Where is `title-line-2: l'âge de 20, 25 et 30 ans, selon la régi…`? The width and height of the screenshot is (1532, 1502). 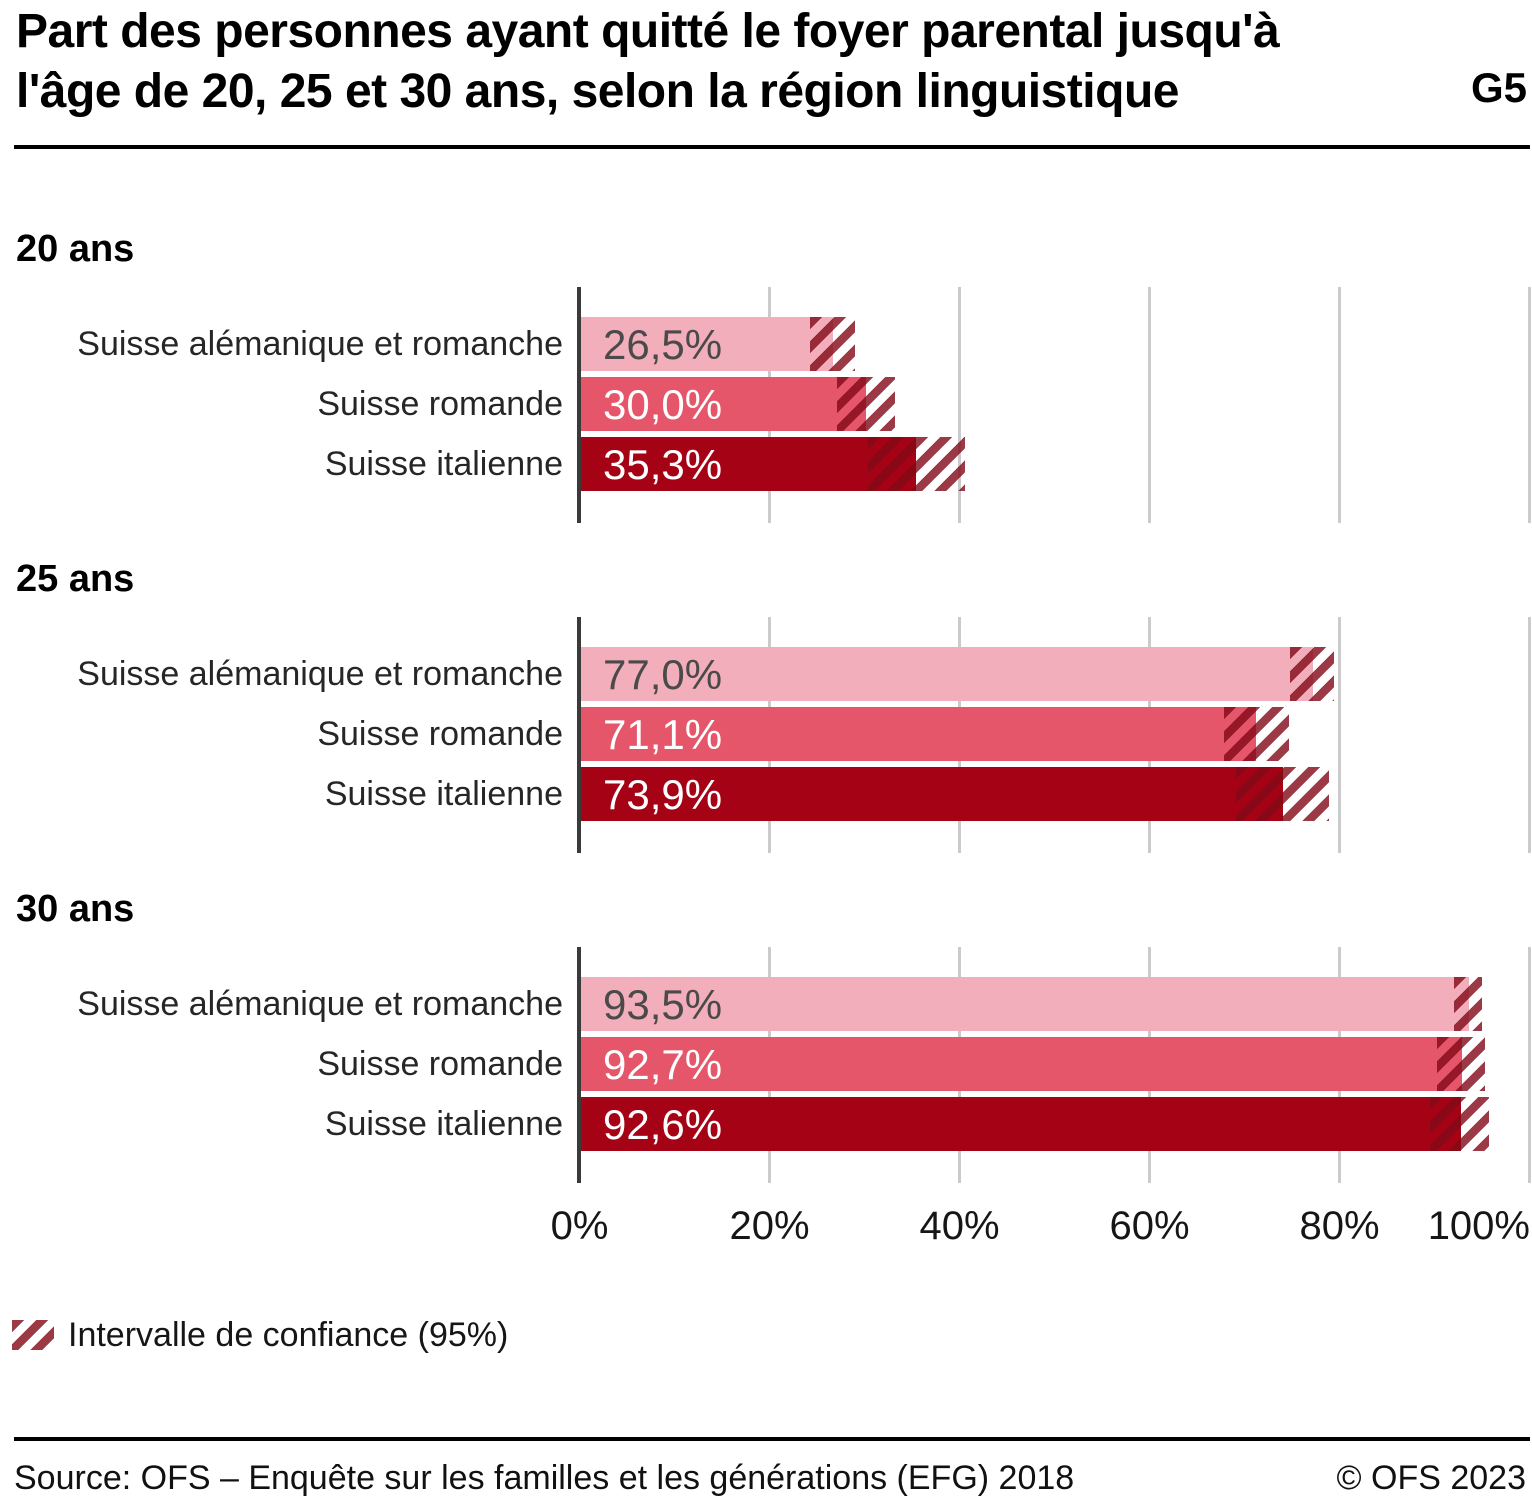 title-line-2: l'âge de 20, 25 et 30 ans, selon la régi… is located at coordinates (597, 91).